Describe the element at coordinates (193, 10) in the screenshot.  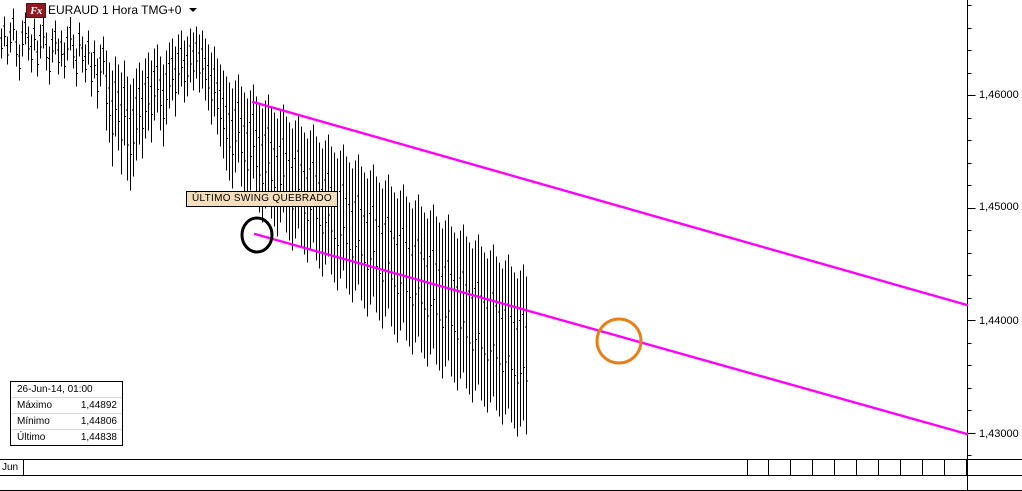
I see `chevron-down-icon` at that location.